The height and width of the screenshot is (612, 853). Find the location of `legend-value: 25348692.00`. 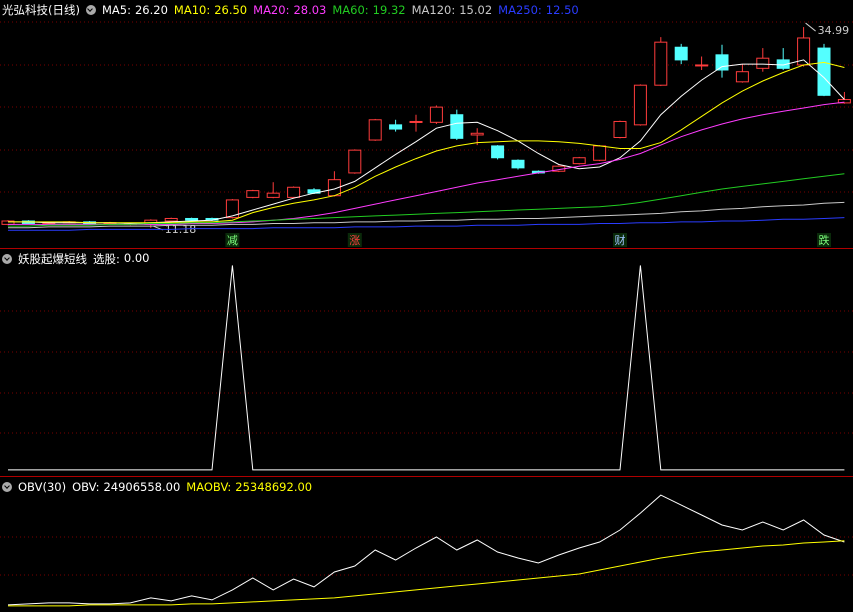

legend-value: 25348692.00 is located at coordinates (274, 487).